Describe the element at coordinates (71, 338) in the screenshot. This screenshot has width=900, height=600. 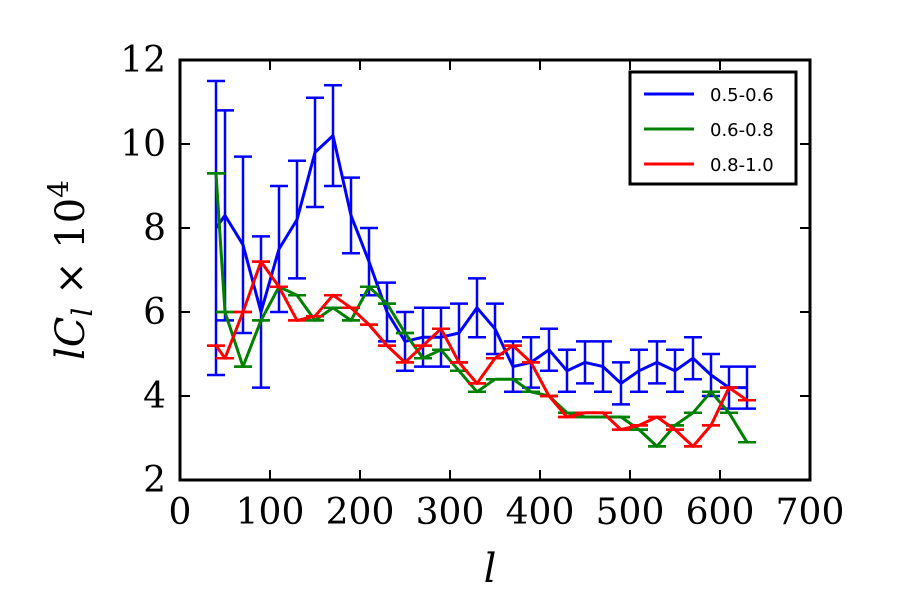
I see `y-axis-label-main: lC` at that location.